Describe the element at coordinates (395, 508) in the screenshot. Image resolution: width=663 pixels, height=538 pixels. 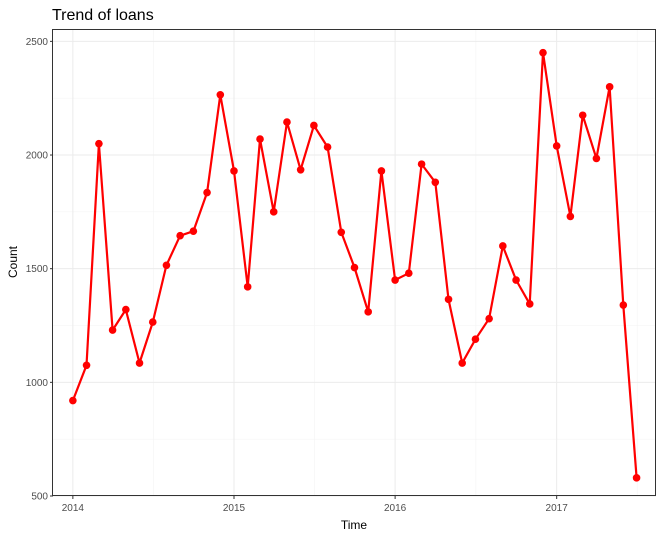
I see `x-tick-label: 2016` at that location.